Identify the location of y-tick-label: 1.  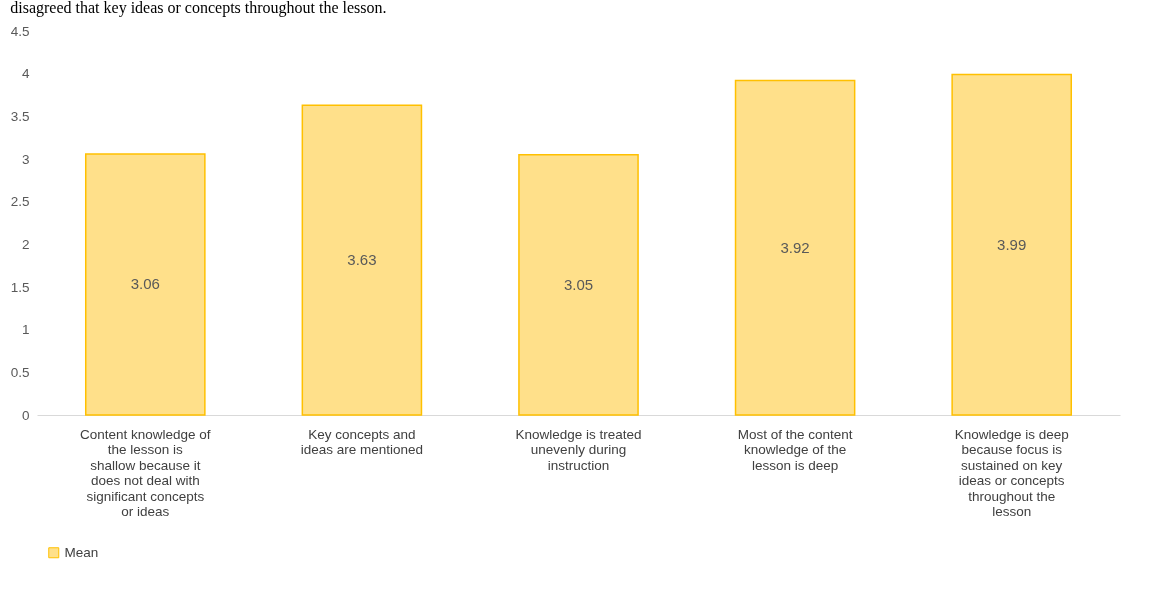
(25, 330).